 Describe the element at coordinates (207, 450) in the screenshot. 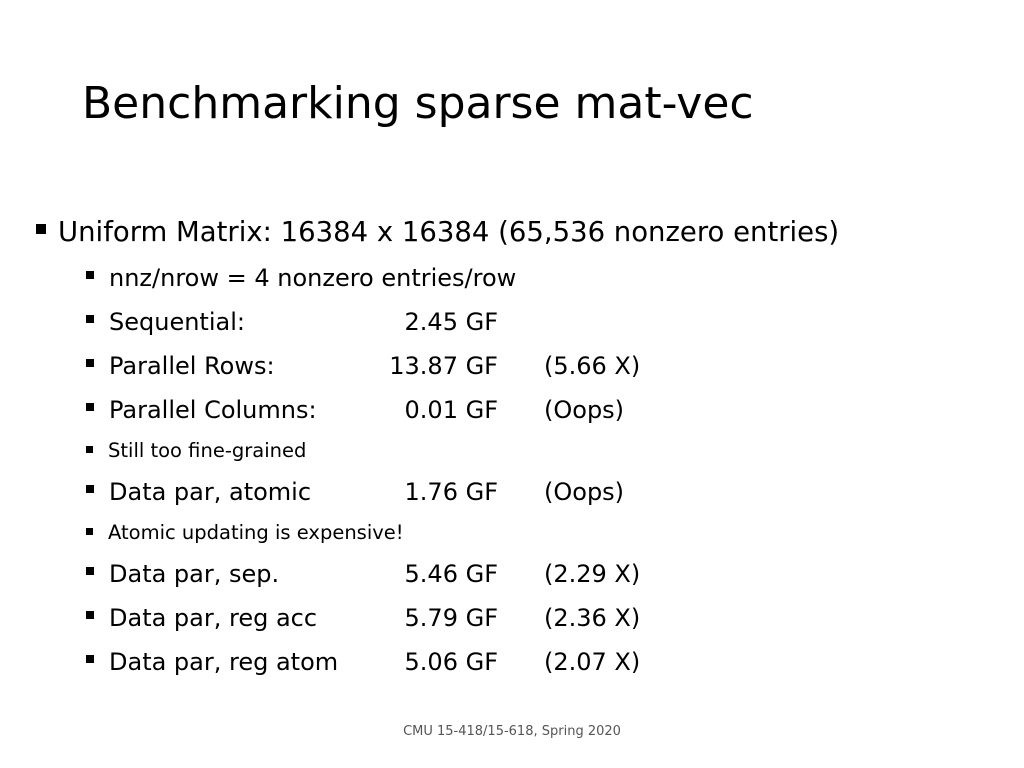

I see `list-item-label: Still too fine-grained` at that location.